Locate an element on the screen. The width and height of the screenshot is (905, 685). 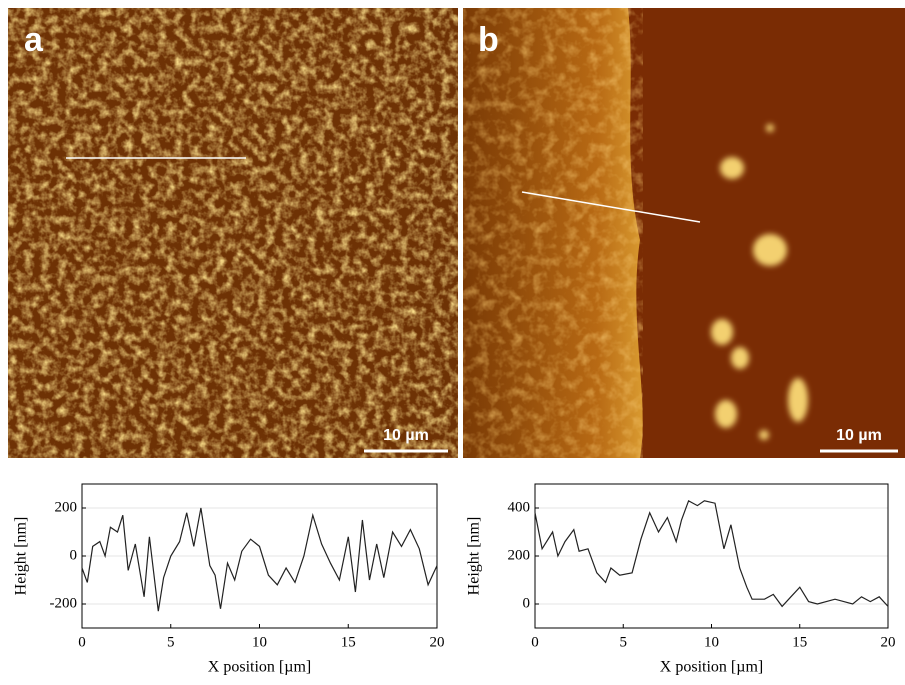
y-tick-label: -200 is located at coordinates (64, 603).